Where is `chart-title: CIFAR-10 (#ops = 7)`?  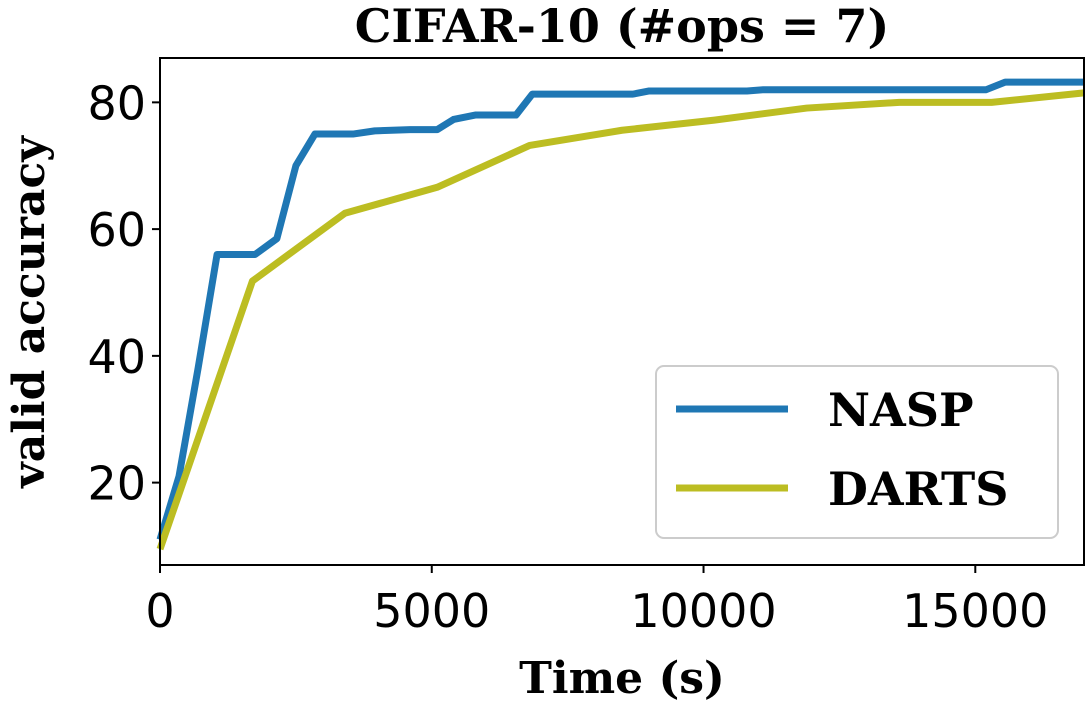
chart-title: CIFAR-10 (#ops = 7) is located at coordinates (622, 26).